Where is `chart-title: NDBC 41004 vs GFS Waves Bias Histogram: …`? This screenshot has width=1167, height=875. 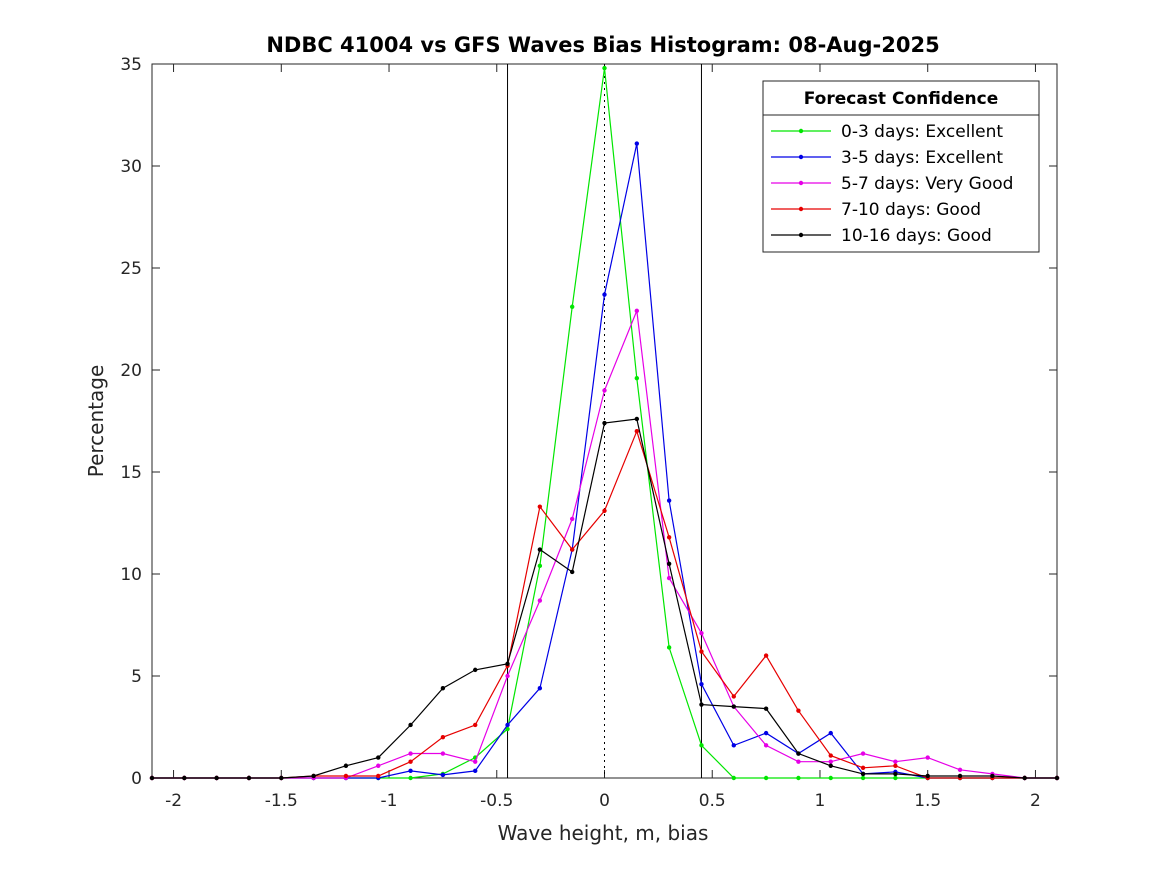 chart-title: NDBC 41004 vs GFS Waves Bias Histogram: … is located at coordinates (602, 45).